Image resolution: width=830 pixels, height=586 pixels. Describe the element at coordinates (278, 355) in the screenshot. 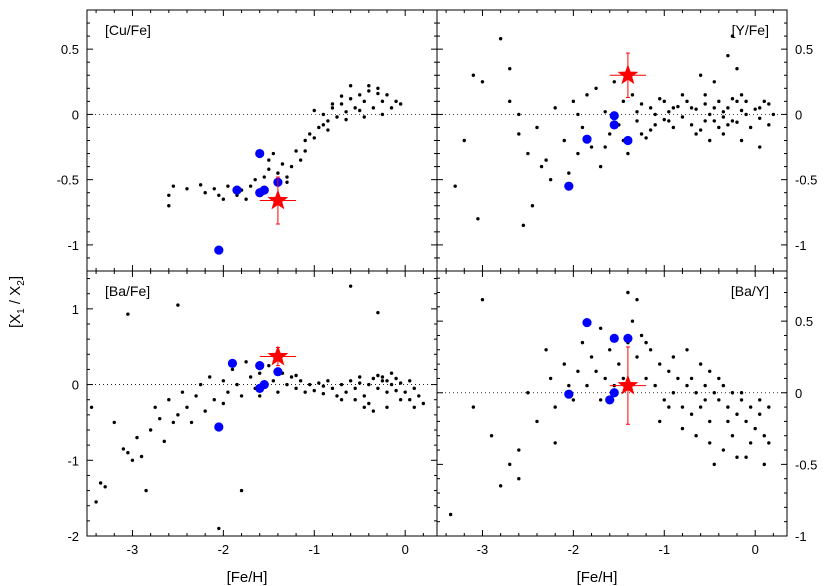

I see `target-star-marker` at that location.